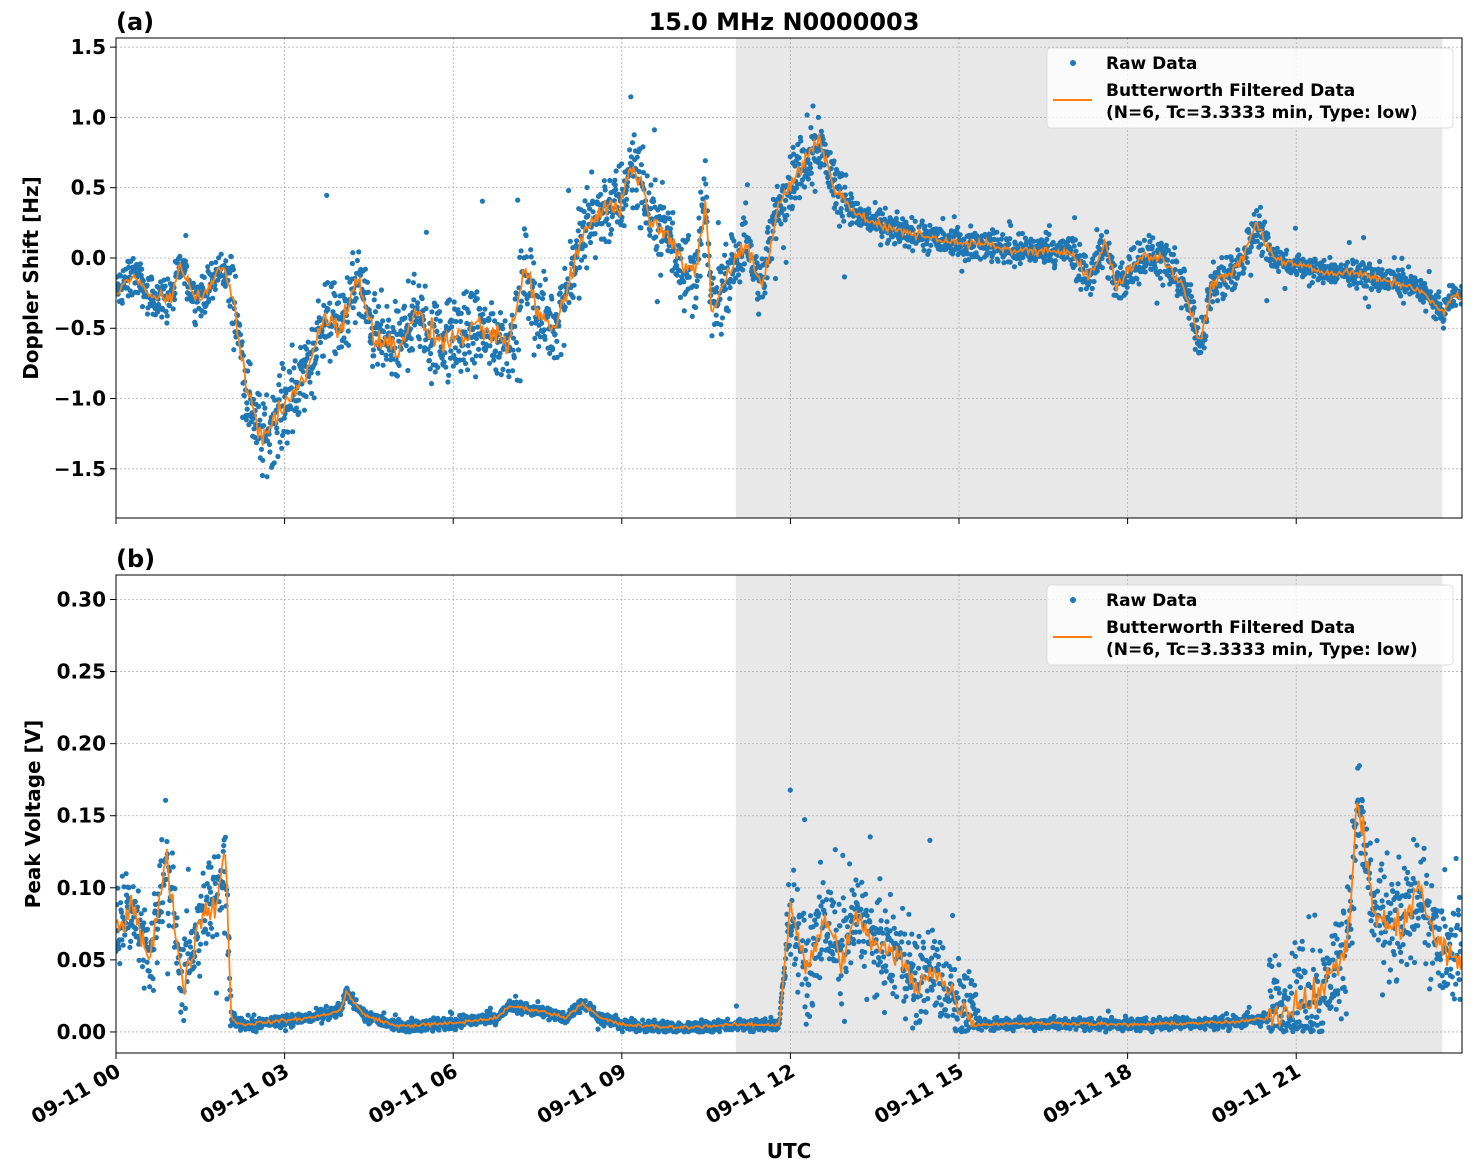 The image size is (1472, 1176). I want to click on legend-marker-raw, so click(1073, 63).